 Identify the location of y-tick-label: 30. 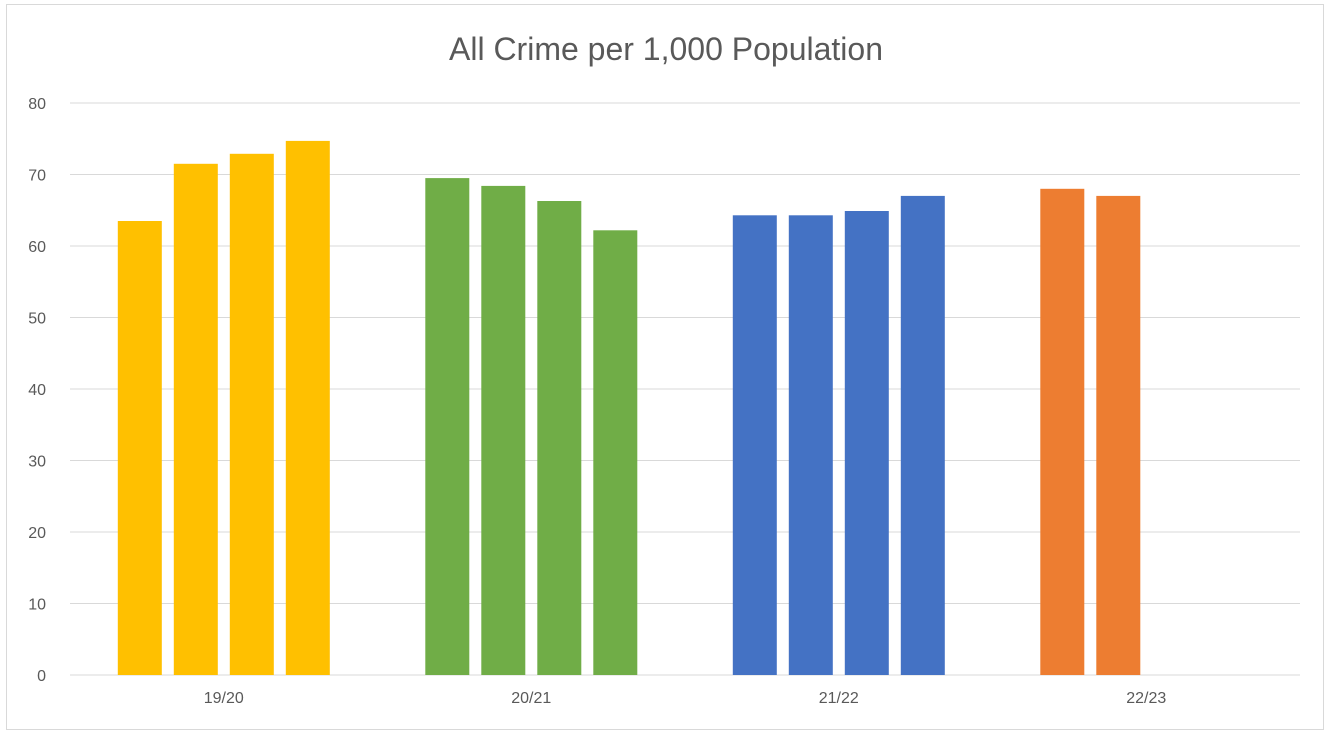
(37, 462).